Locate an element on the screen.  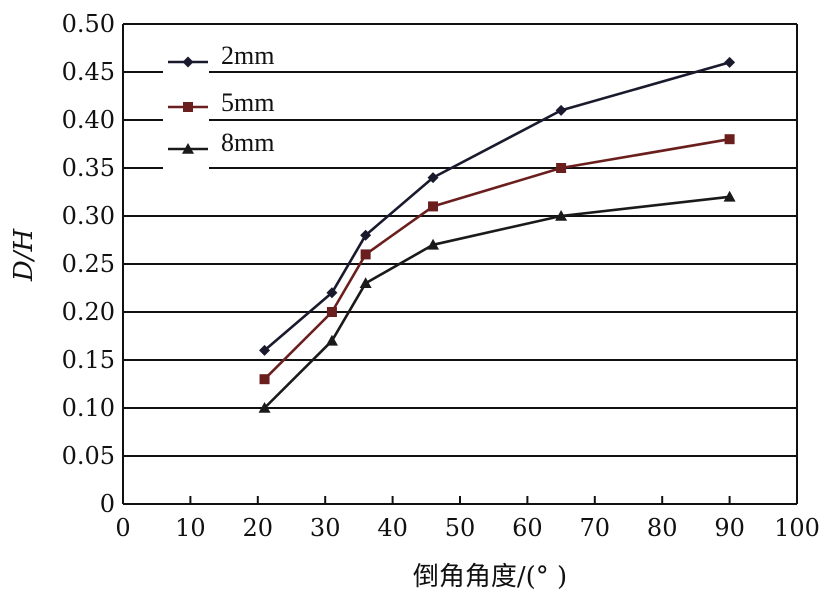
x-tick-label-1: 10 is located at coordinates (190, 528).